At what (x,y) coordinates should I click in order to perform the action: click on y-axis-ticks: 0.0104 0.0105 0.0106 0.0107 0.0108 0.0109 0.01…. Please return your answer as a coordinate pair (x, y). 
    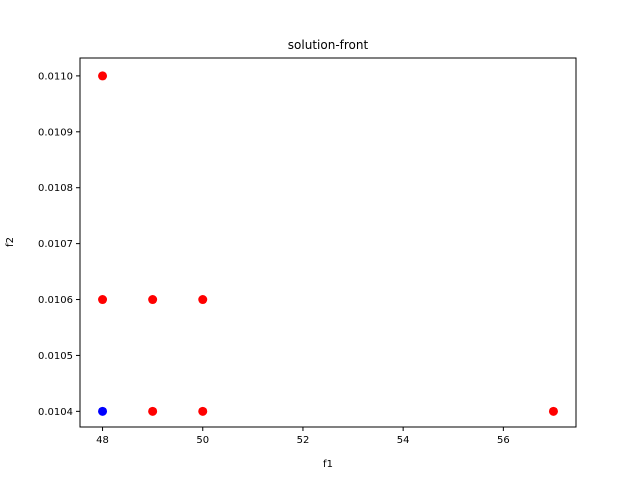
    Looking at the image, I should click on (59, 244).